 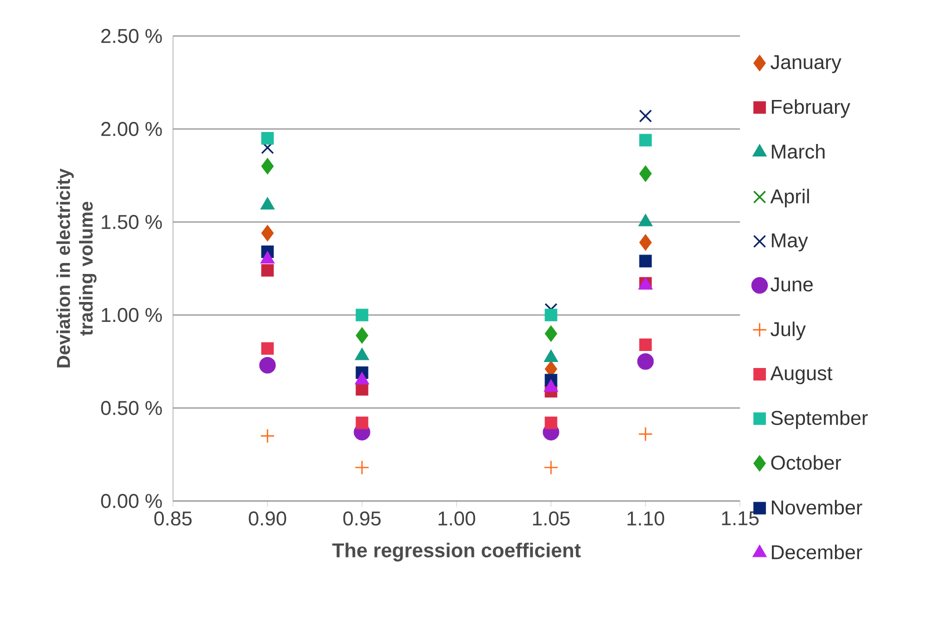 What do you see at coordinates (456, 552) in the screenshot?
I see `x-axis-title: The regression coefficient` at bounding box center [456, 552].